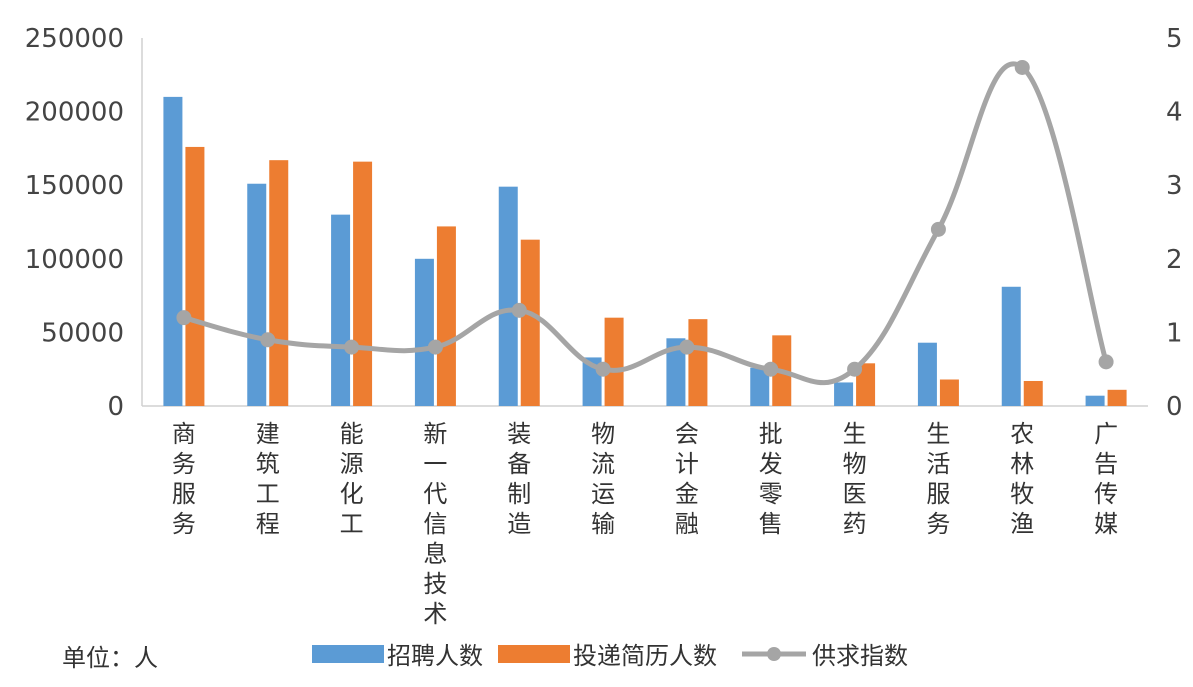 The width and height of the screenshot is (1193, 687). Describe the element at coordinates (268, 479) in the screenshot. I see `category-label: 建筑工程` at that location.